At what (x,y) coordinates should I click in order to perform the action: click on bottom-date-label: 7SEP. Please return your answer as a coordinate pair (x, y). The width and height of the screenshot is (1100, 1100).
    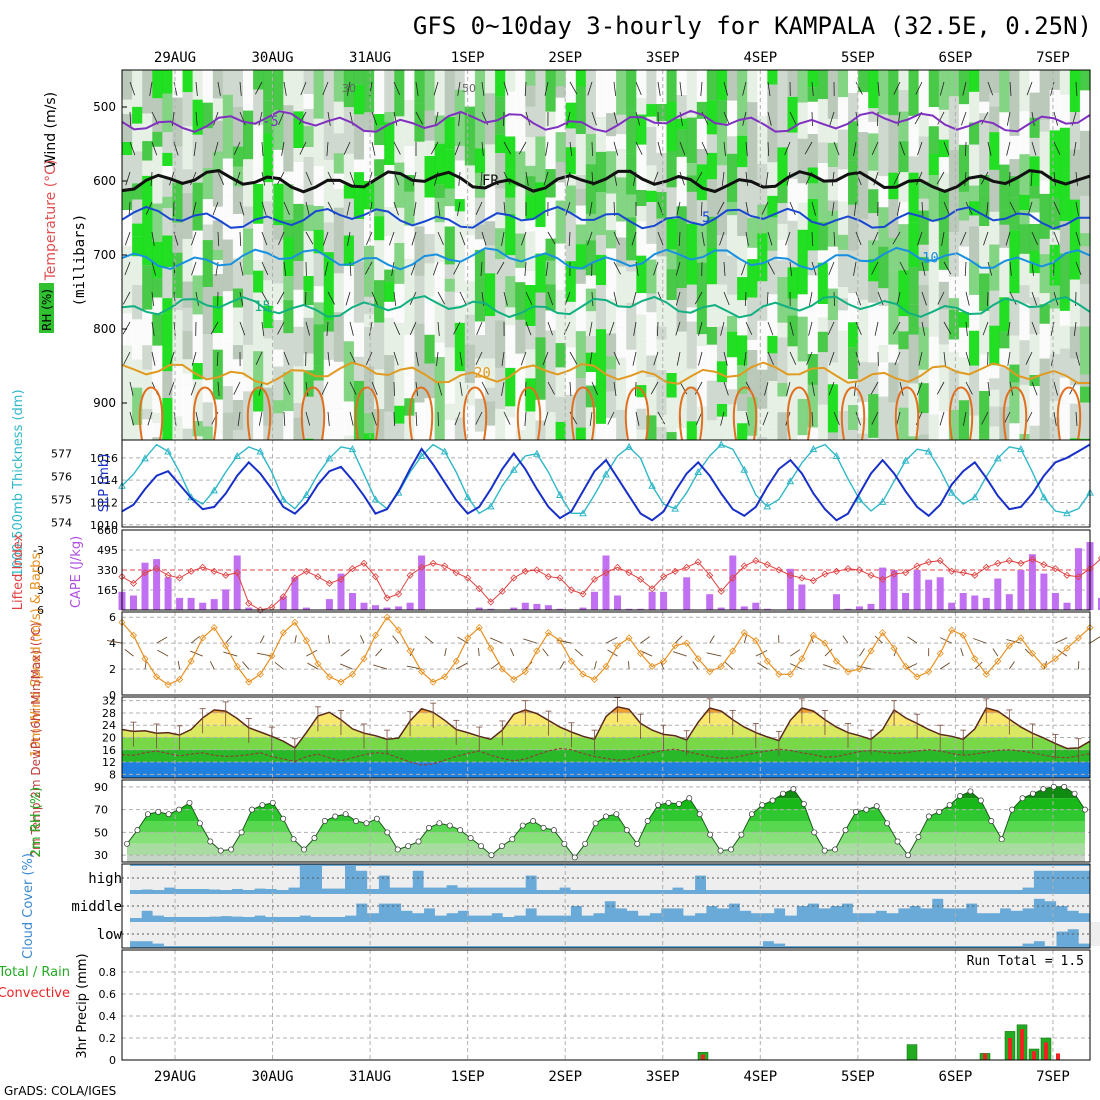
    Looking at the image, I should click on (1053, 1077).